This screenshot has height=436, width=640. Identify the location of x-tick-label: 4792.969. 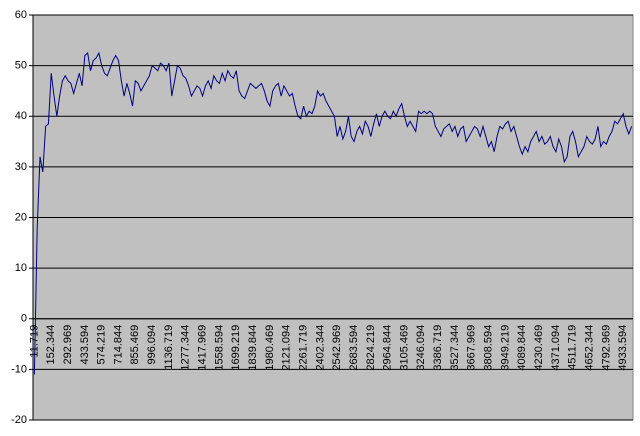
(606, 348).